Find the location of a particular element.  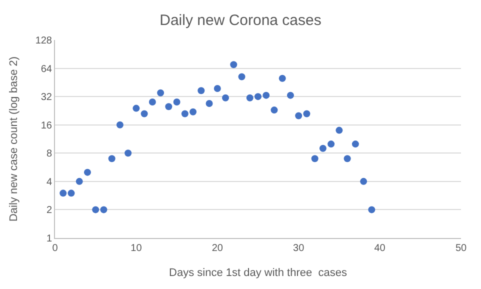

y-tick-label: 2 is located at coordinates (49, 210).